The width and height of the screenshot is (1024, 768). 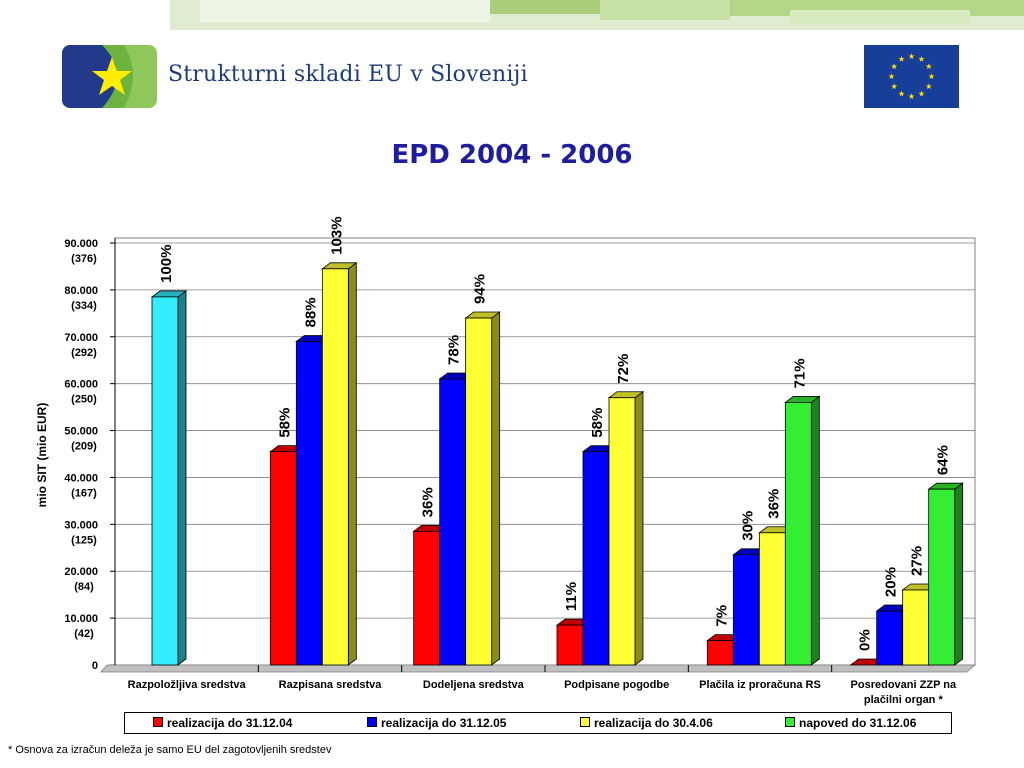 What do you see at coordinates (84, 400) in the screenshot?
I see `y-tick-sublabel: (250)` at bounding box center [84, 400].